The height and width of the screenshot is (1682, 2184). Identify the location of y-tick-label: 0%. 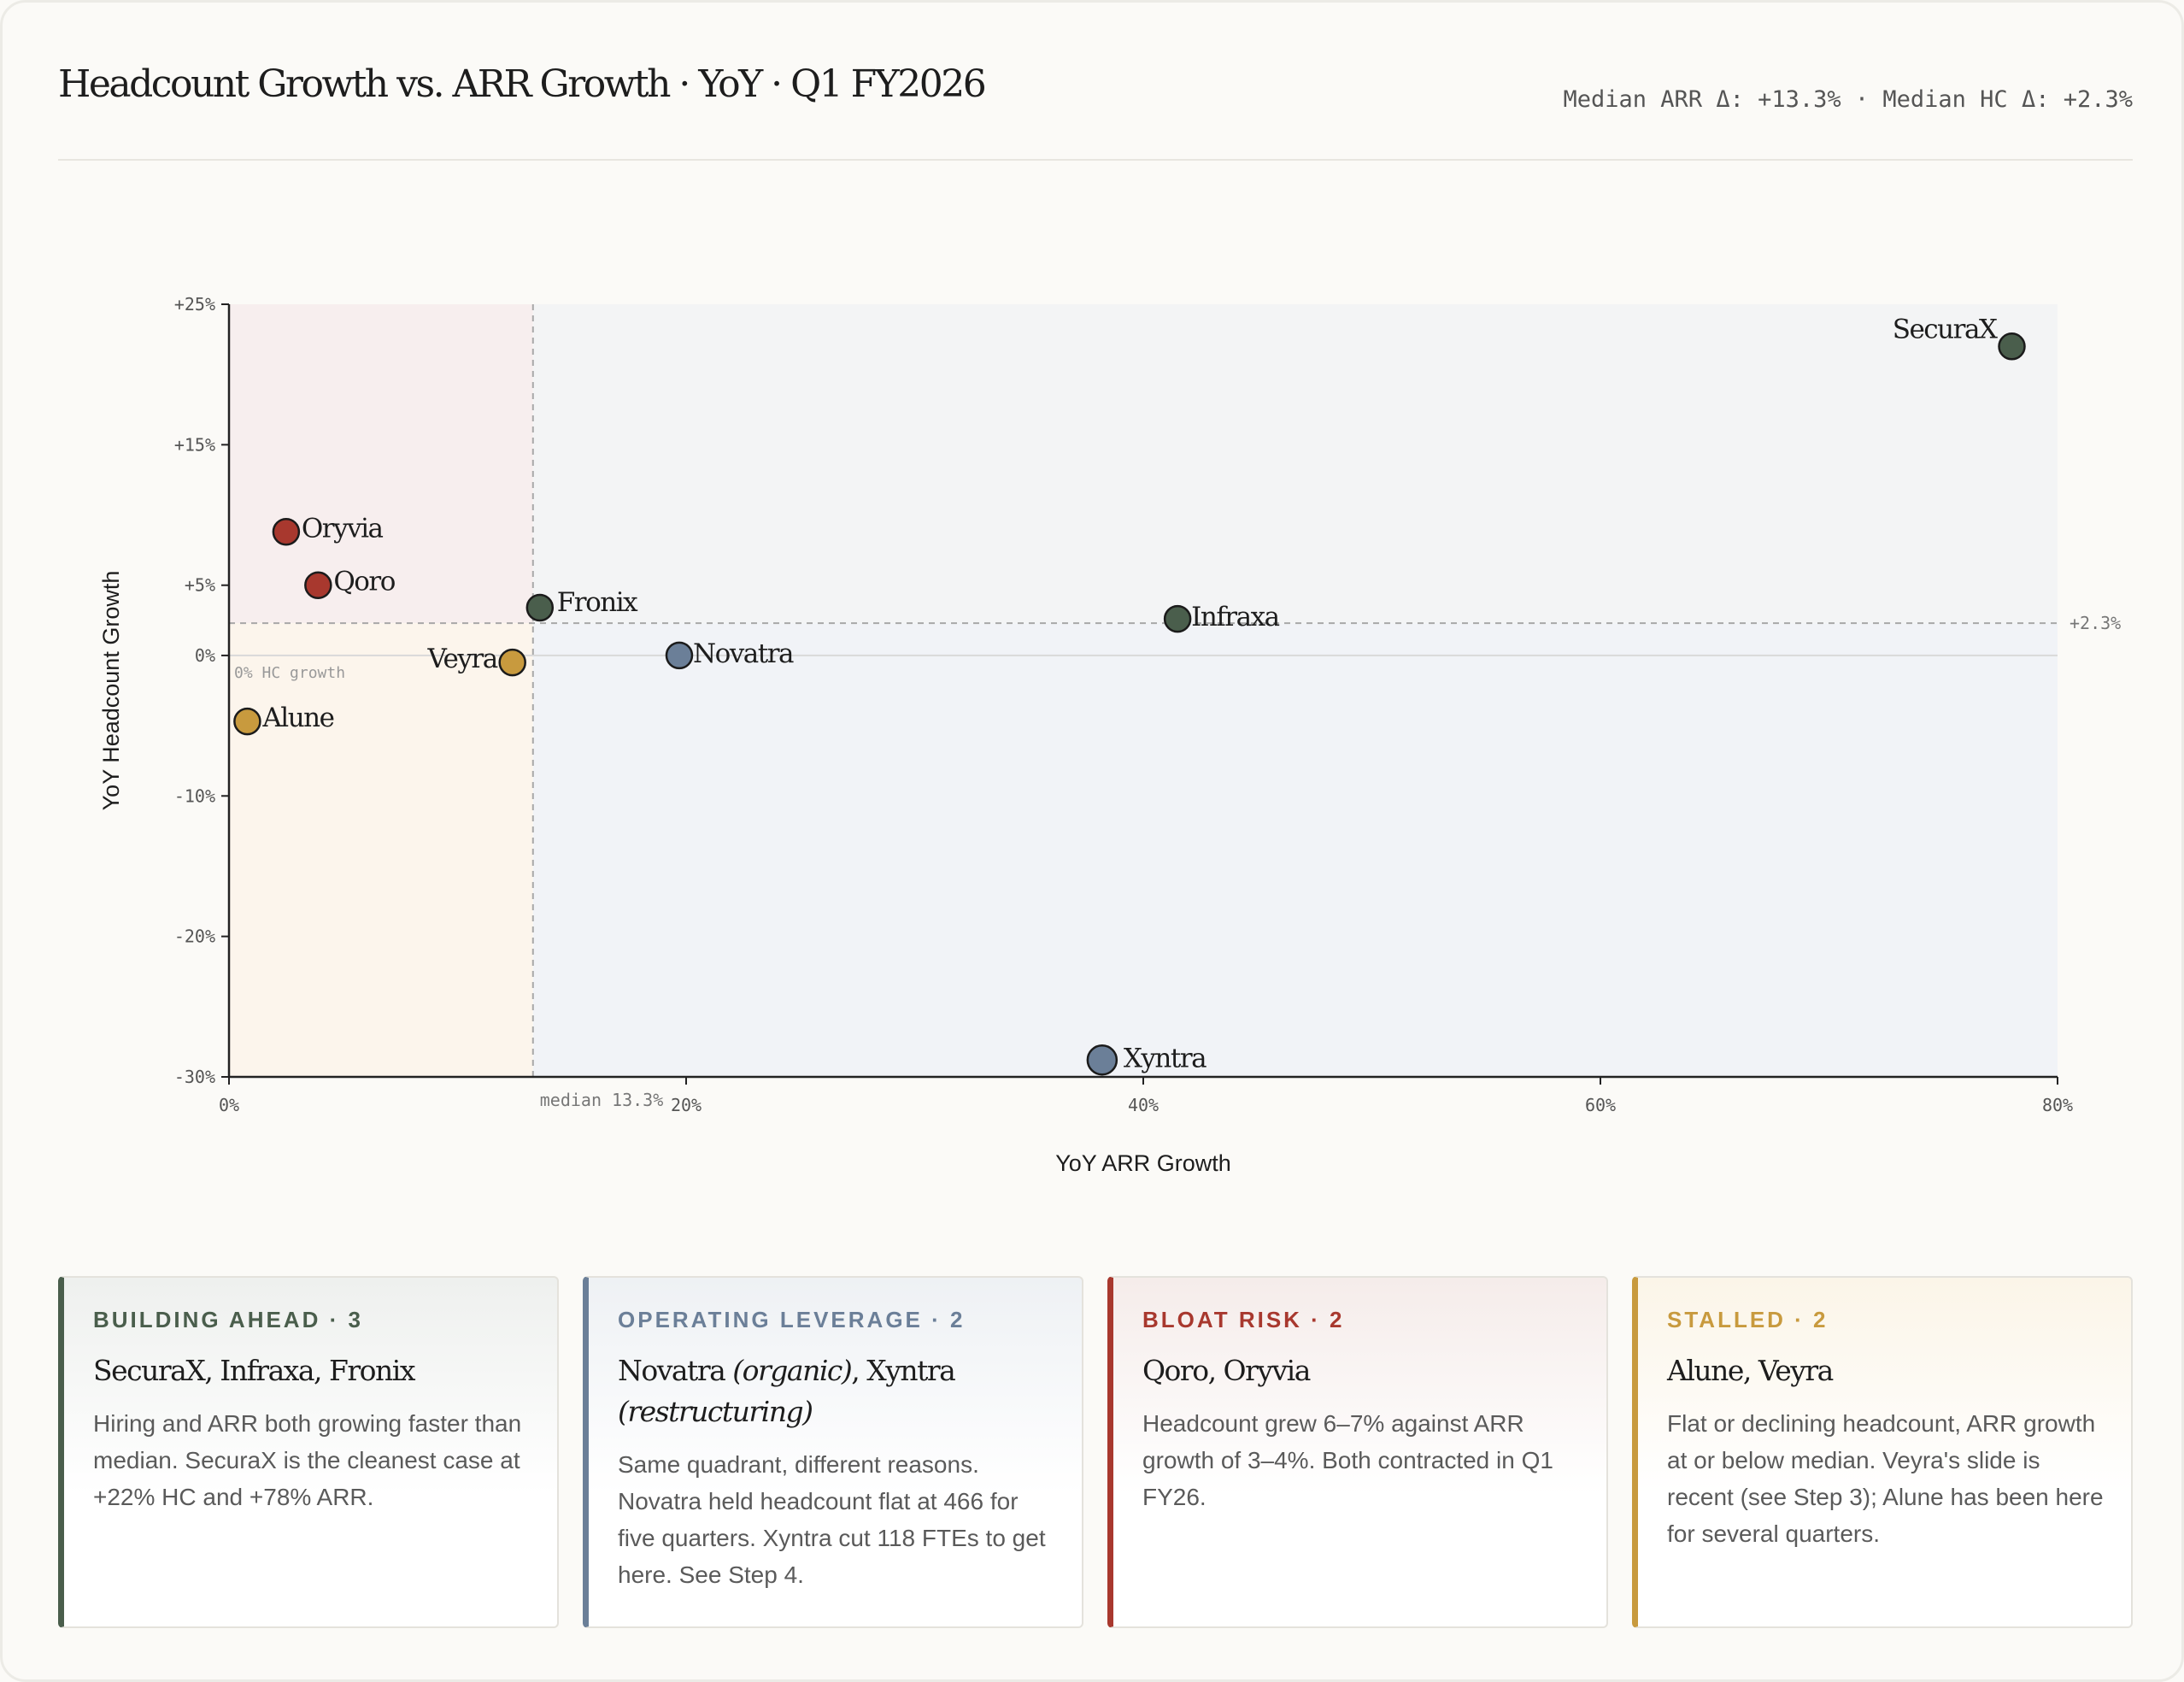
(205, 655).